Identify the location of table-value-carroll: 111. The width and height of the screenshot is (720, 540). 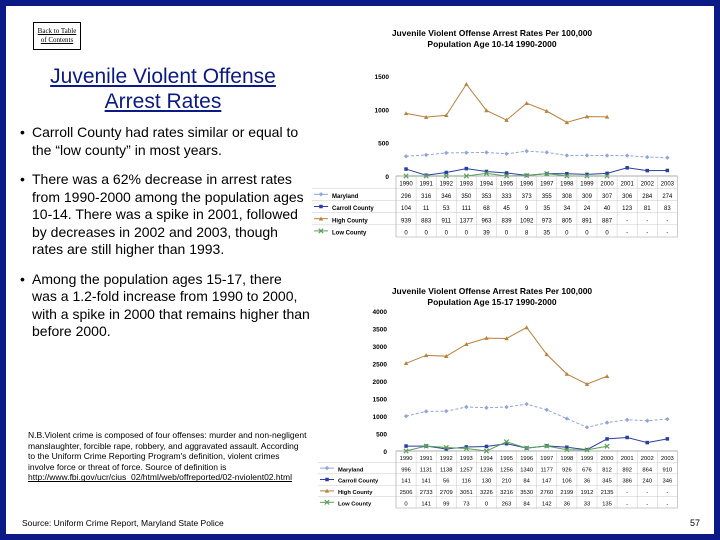
(467, 209).